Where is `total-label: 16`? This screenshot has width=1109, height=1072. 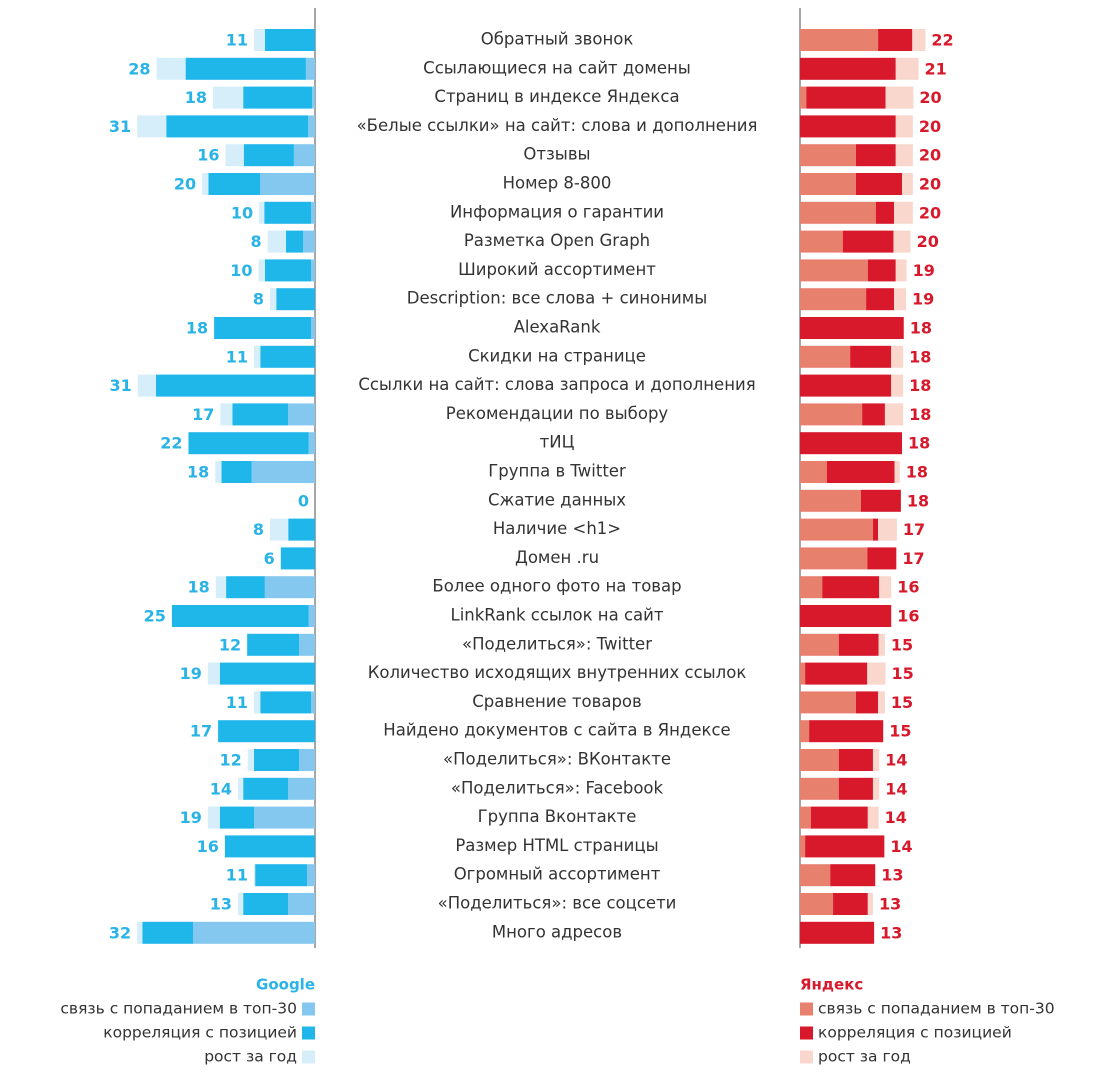
total-label: 16 is located at coordinates (908, 587).